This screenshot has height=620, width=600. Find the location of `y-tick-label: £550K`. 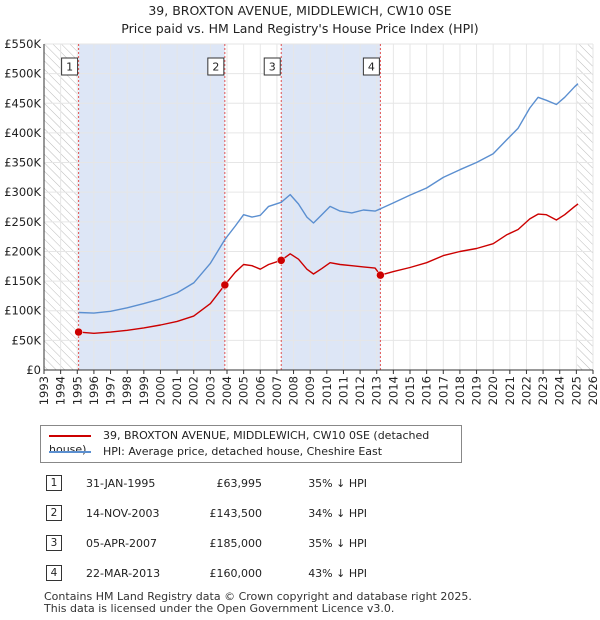

y-tick-label: £550K is located at coordinates (22, 44).